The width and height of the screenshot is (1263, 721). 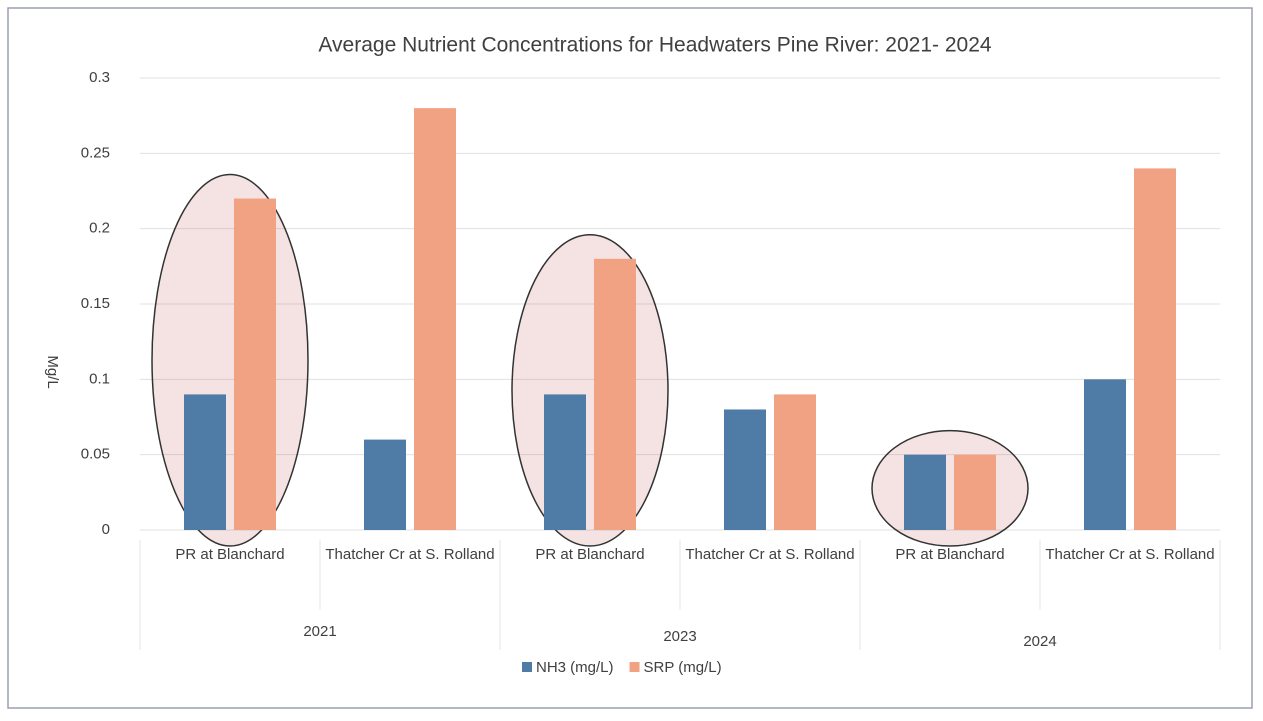 I want to click on y-tick-label: 0.15, so click(x=95, y=303).